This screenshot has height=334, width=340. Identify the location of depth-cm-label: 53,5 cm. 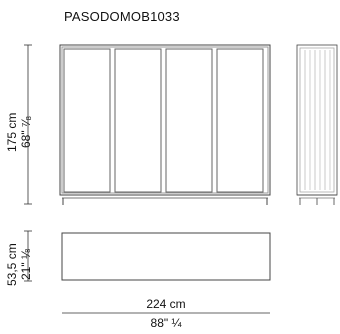
(12, 264).